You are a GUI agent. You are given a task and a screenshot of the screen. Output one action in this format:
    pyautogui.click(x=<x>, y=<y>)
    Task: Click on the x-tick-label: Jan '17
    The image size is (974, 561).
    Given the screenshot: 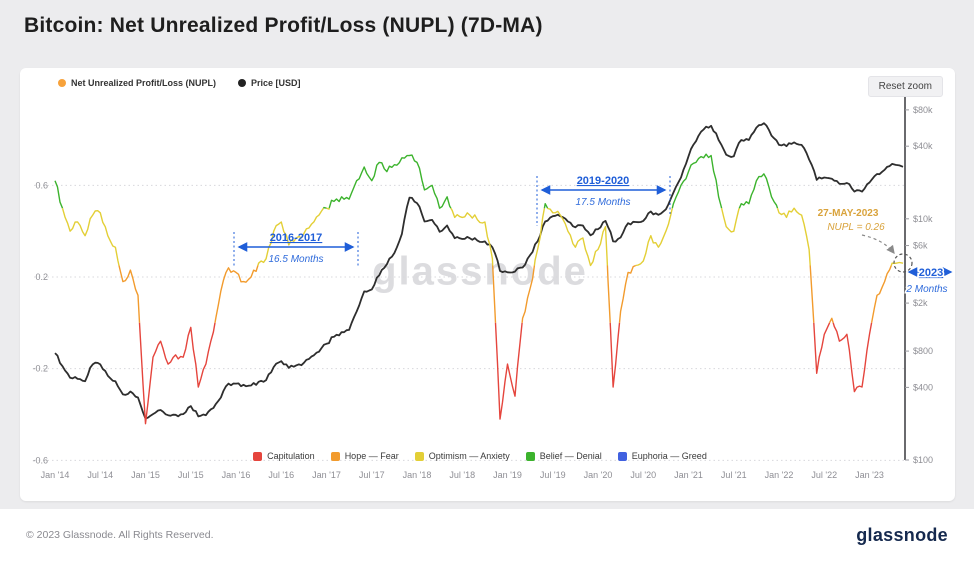 What is the action you would take?
    pyautogui.click(x=326, y=475)
    